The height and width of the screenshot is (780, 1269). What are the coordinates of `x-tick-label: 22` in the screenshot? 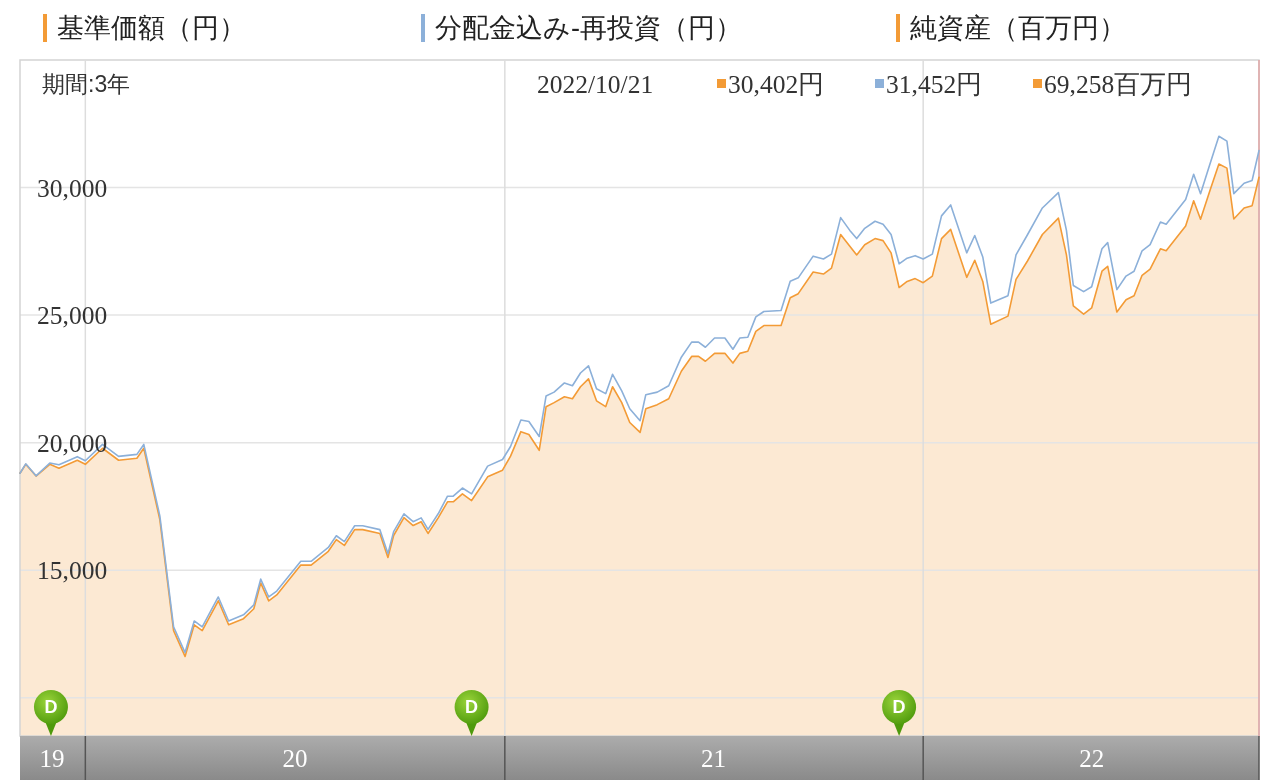 It's located at (1092, 758).